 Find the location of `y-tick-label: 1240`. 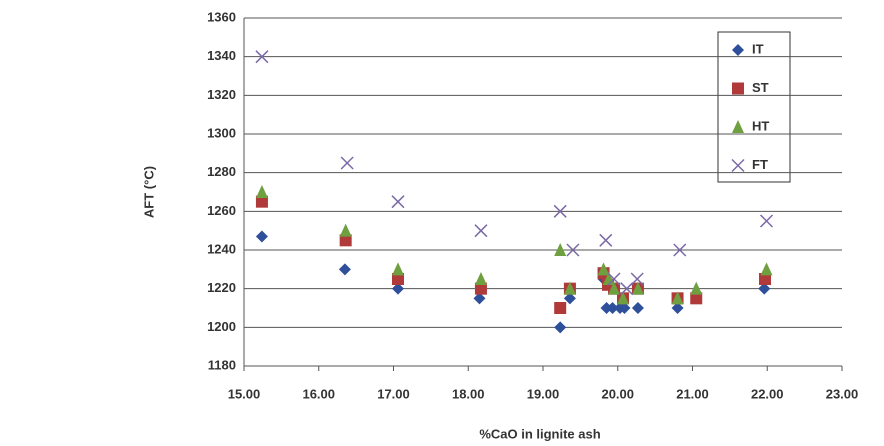

y-tick-label: 1240 is located at coordinates (221, 248).